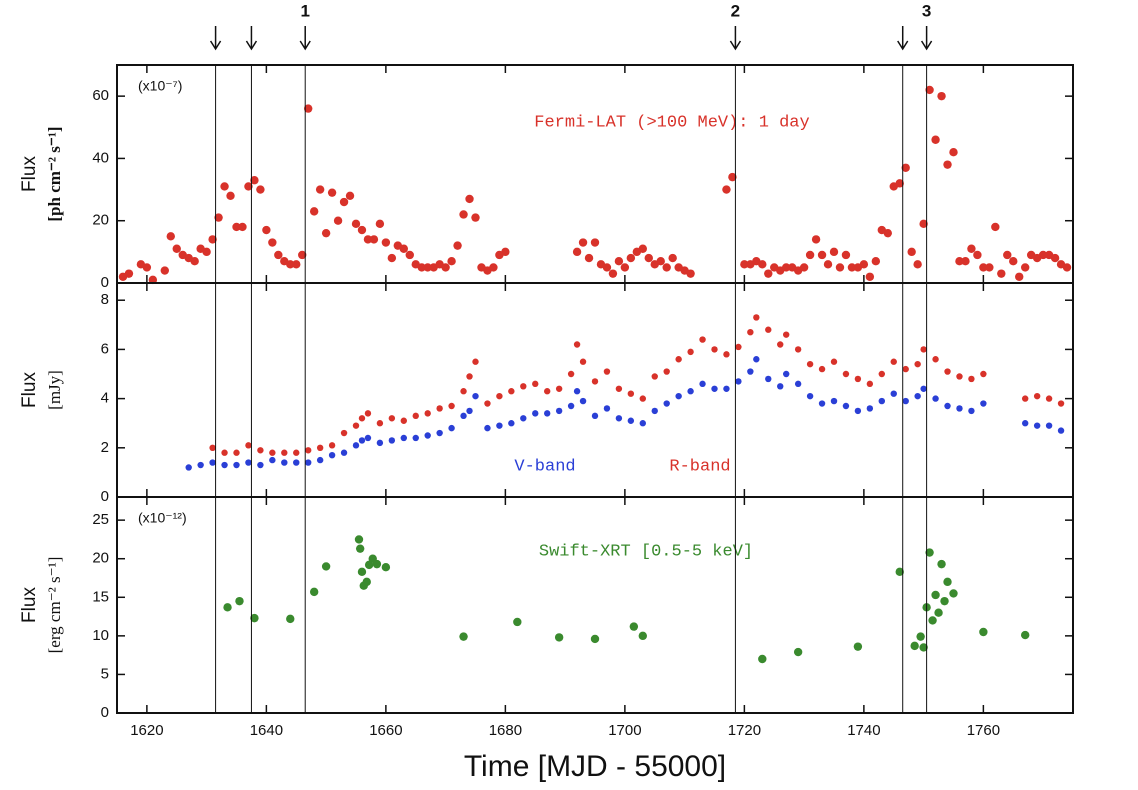  I want to click on scale-label: (x10⁻⁷), so click(160, 86).